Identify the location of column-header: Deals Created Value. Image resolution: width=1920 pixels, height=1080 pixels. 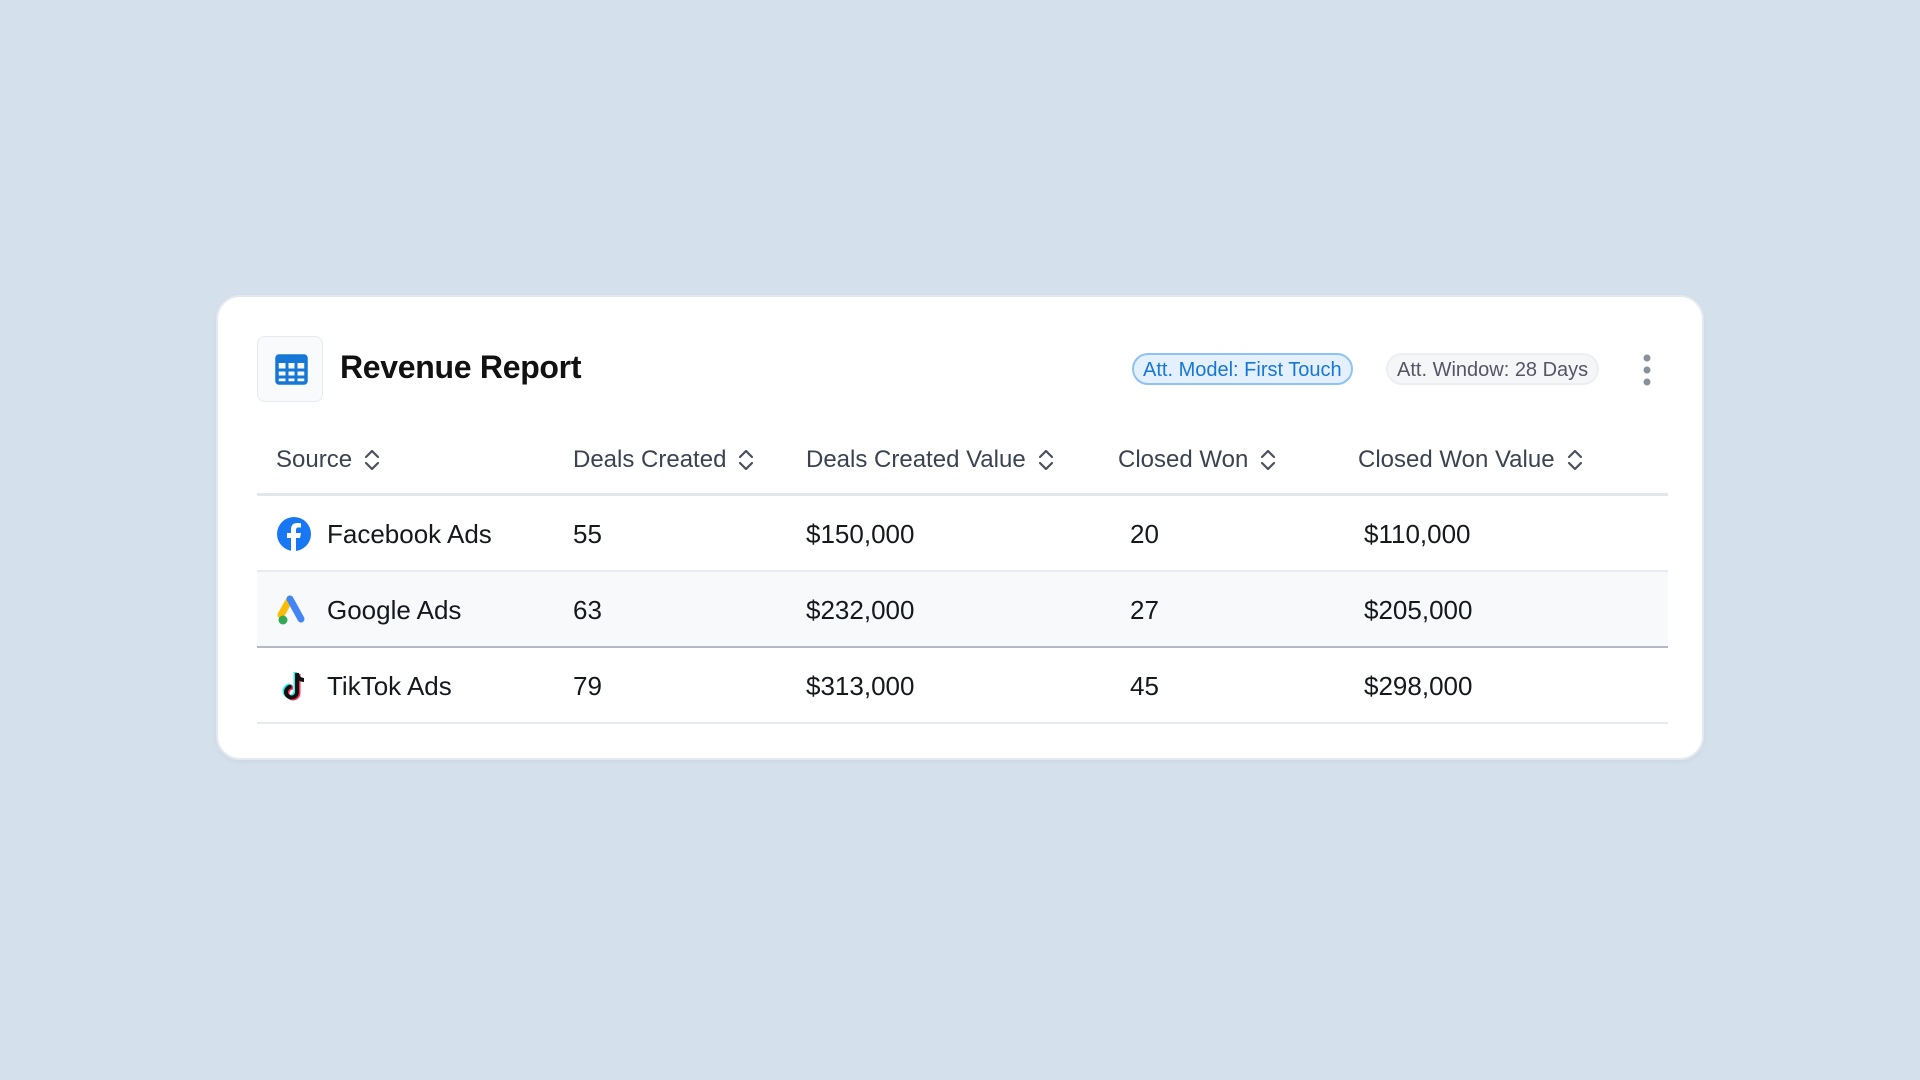
(930, 460).